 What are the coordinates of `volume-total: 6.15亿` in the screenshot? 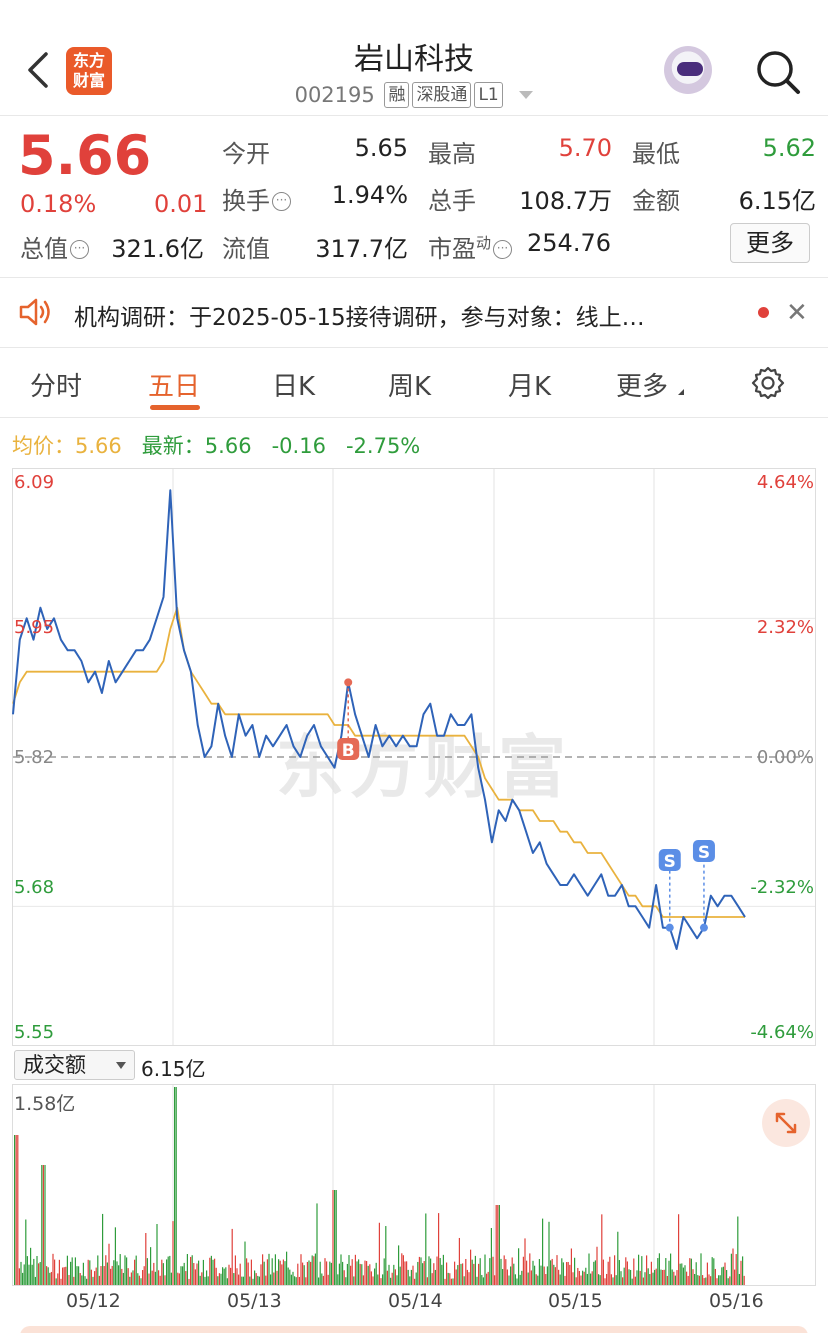 It's located at (173, 1069).